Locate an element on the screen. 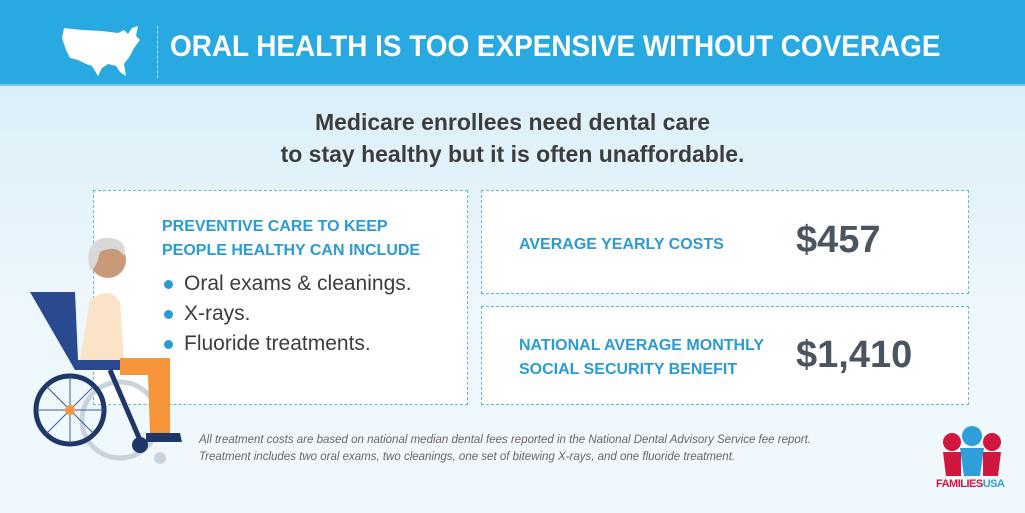  yearly-costs-value: $457 is located at coordinates (838, 240).